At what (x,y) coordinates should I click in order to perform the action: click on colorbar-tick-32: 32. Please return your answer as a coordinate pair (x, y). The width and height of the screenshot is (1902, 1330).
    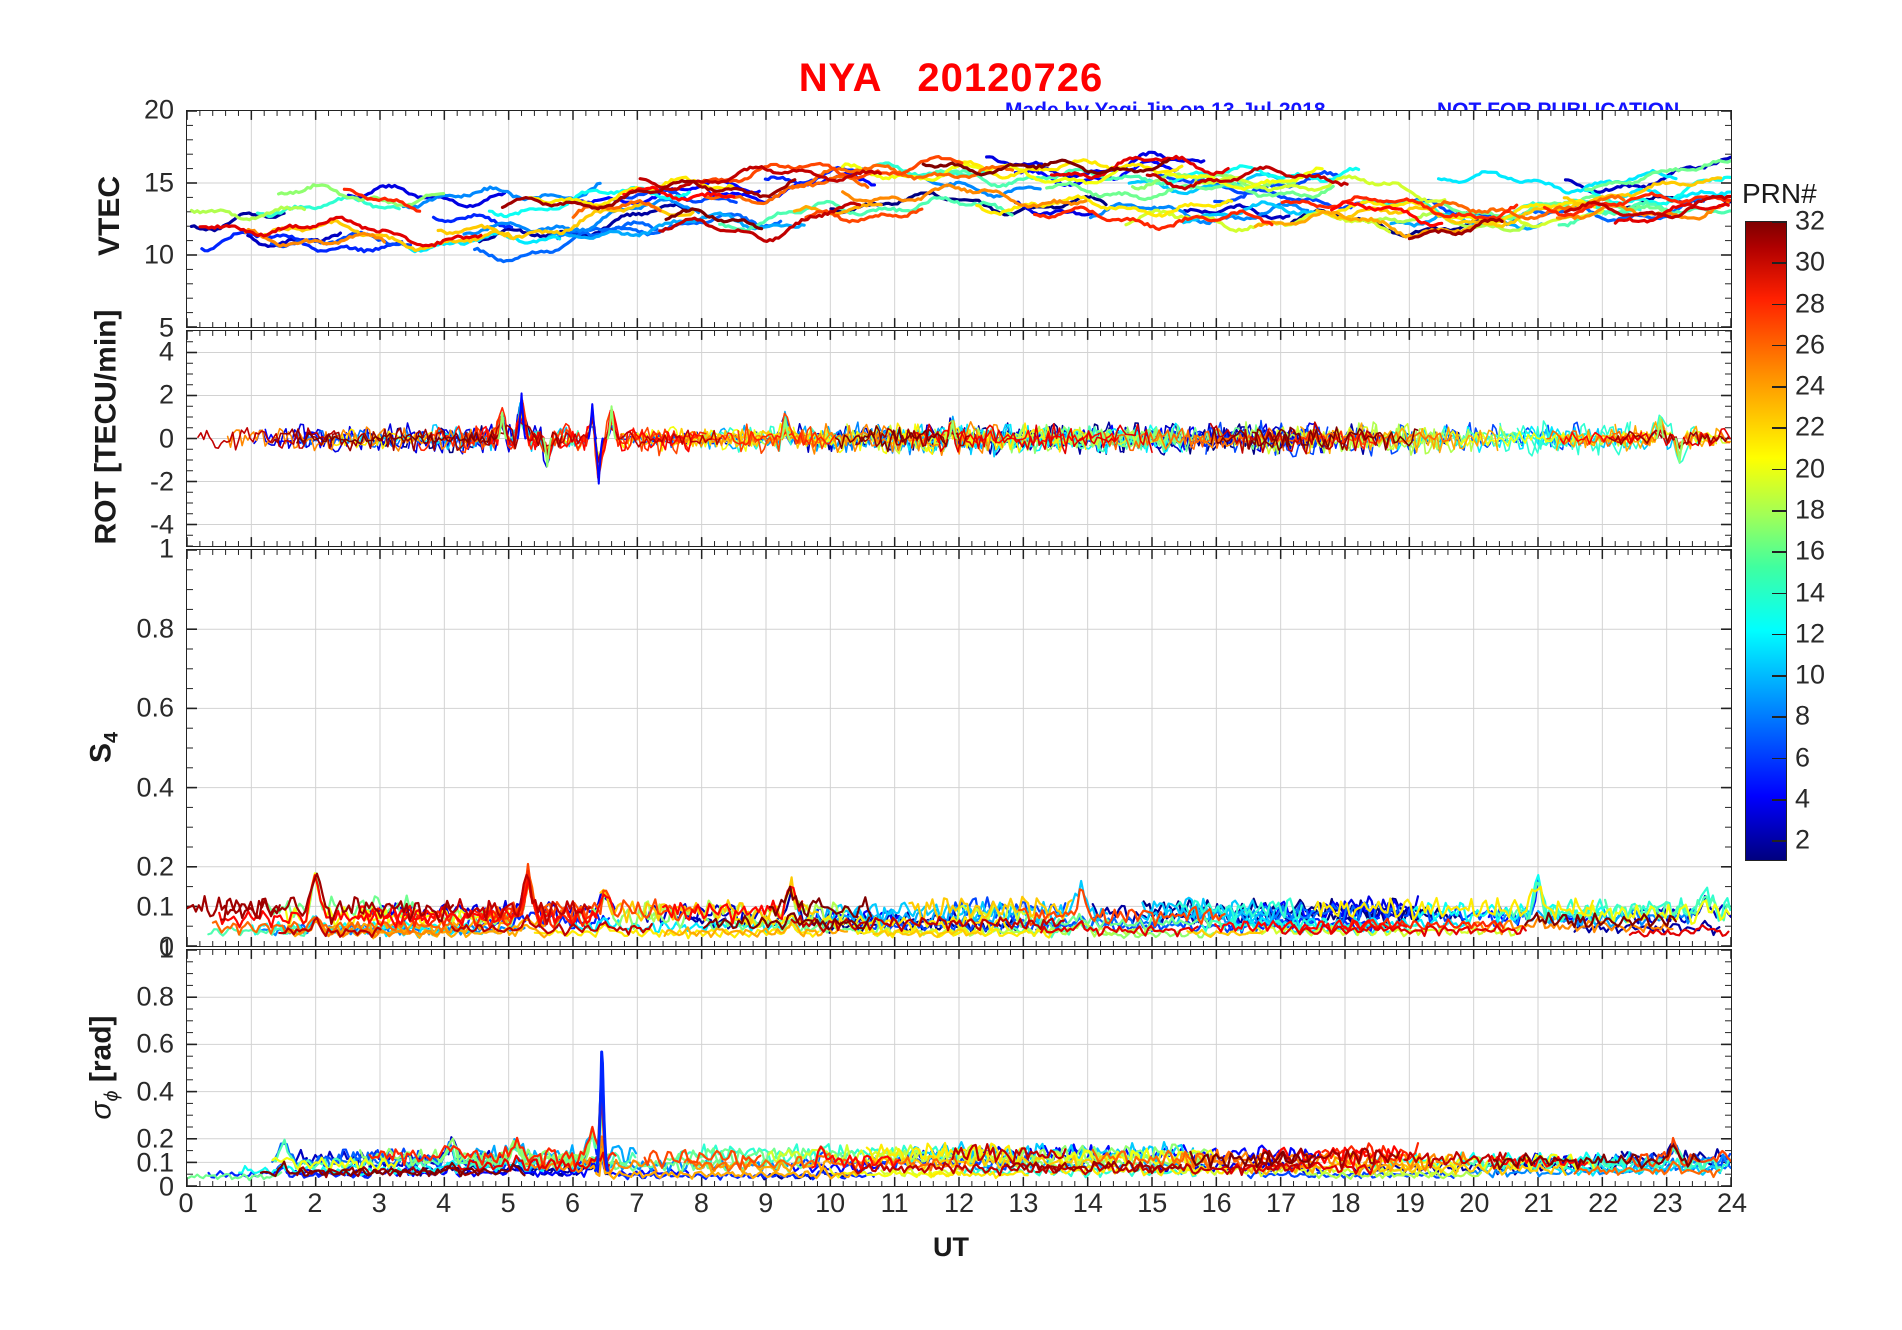
    Looking at the image, I should click on (1810, 220).